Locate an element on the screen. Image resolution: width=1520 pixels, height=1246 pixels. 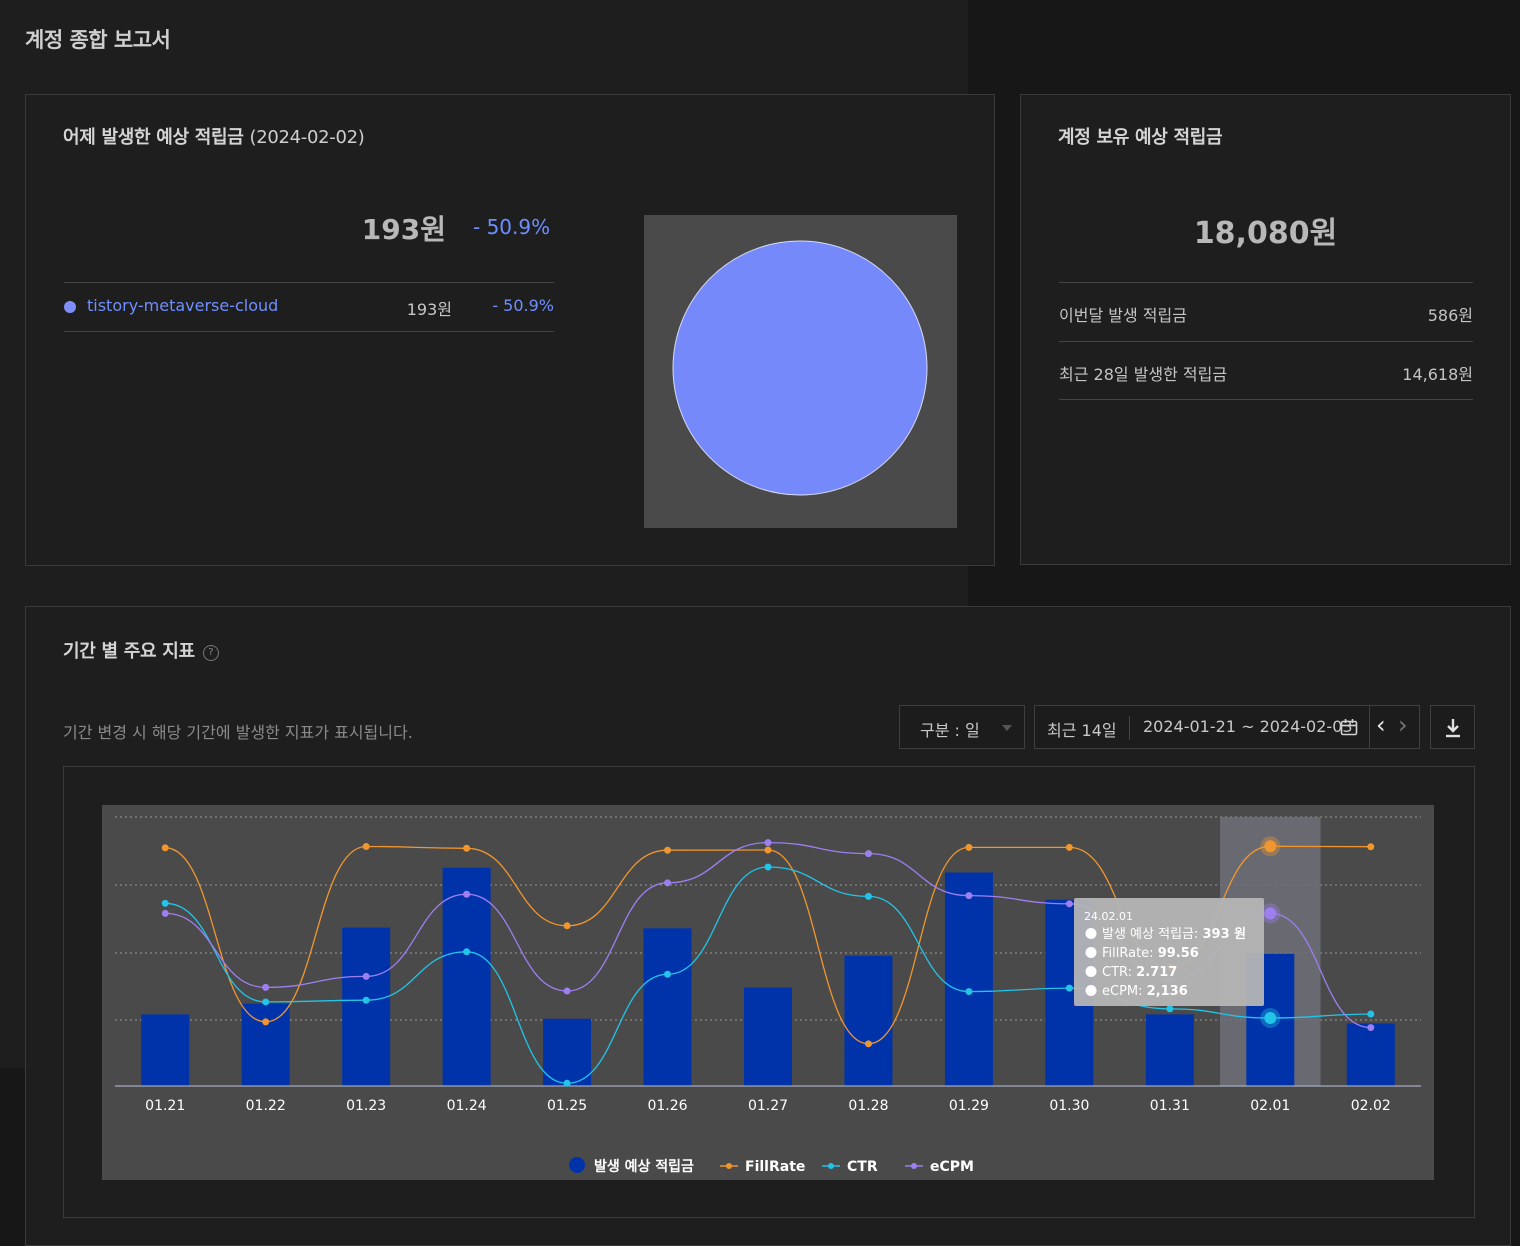
line-series-ecpm is located at coordinates (768, 935).